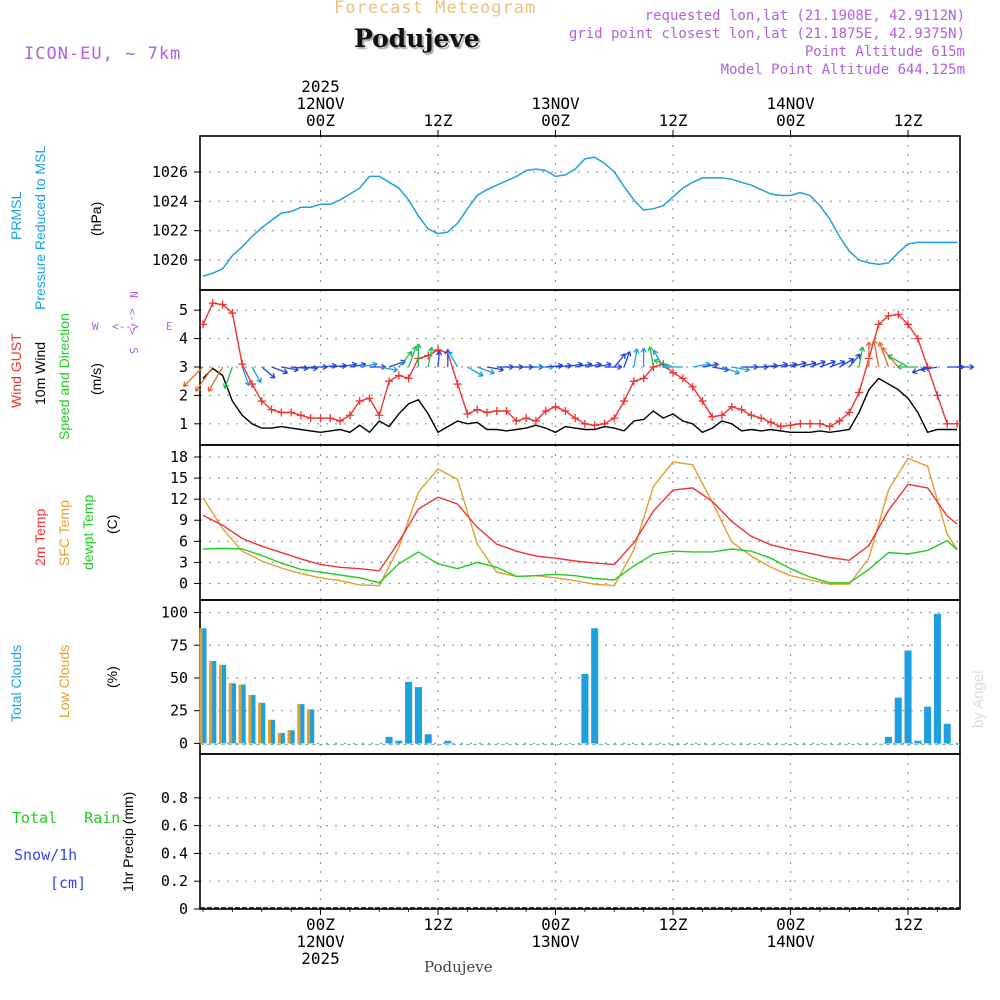  What do you see at coordinates (170, 201) in the screenshot?
I see `ytick-label-p0-2: 1024` at bounding box center [170, 201].